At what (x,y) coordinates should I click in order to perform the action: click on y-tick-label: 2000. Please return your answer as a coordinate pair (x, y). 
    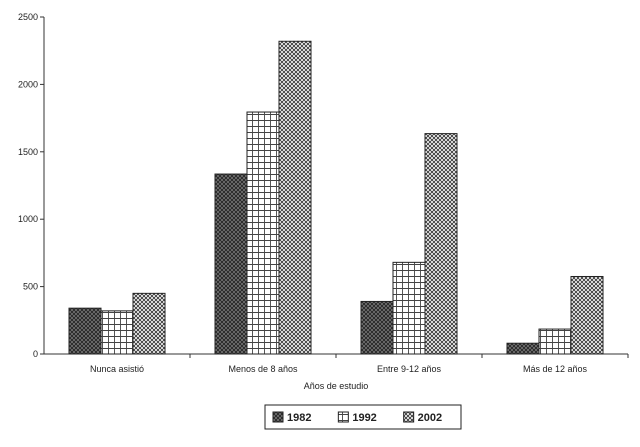
    Looking at the image, I should click on (28, 84).